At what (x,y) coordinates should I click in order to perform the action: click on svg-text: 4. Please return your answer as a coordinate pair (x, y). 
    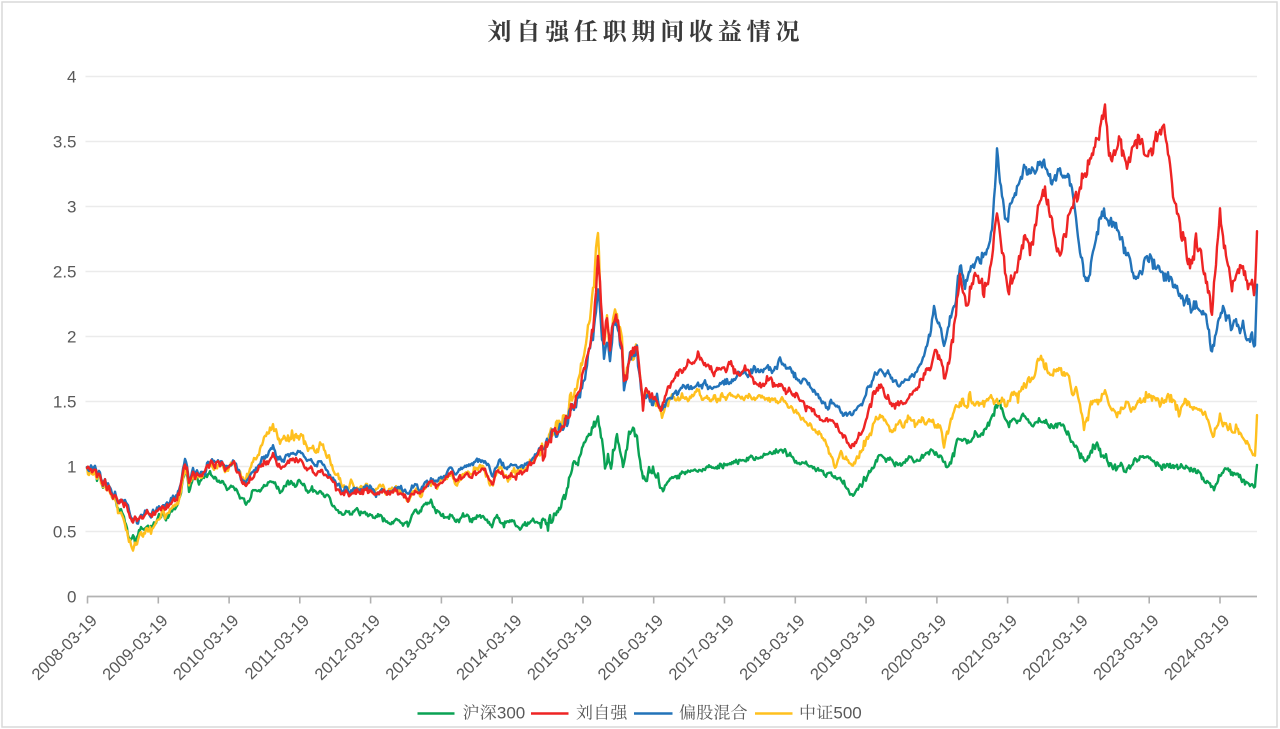
    Looking at the image, I should click on (71, 77).